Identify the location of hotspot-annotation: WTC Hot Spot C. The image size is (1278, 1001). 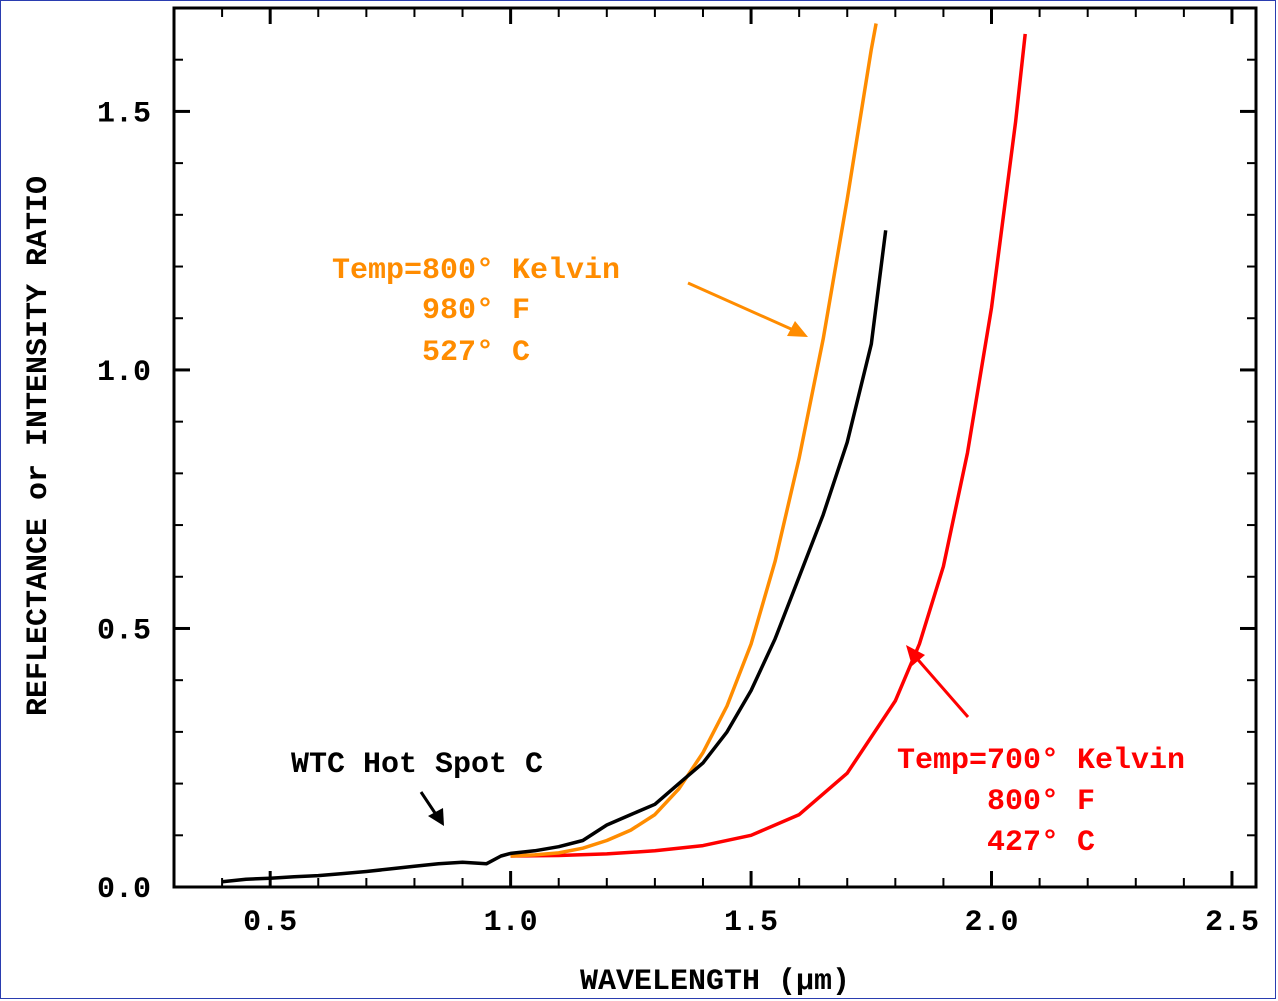
(417, 765).